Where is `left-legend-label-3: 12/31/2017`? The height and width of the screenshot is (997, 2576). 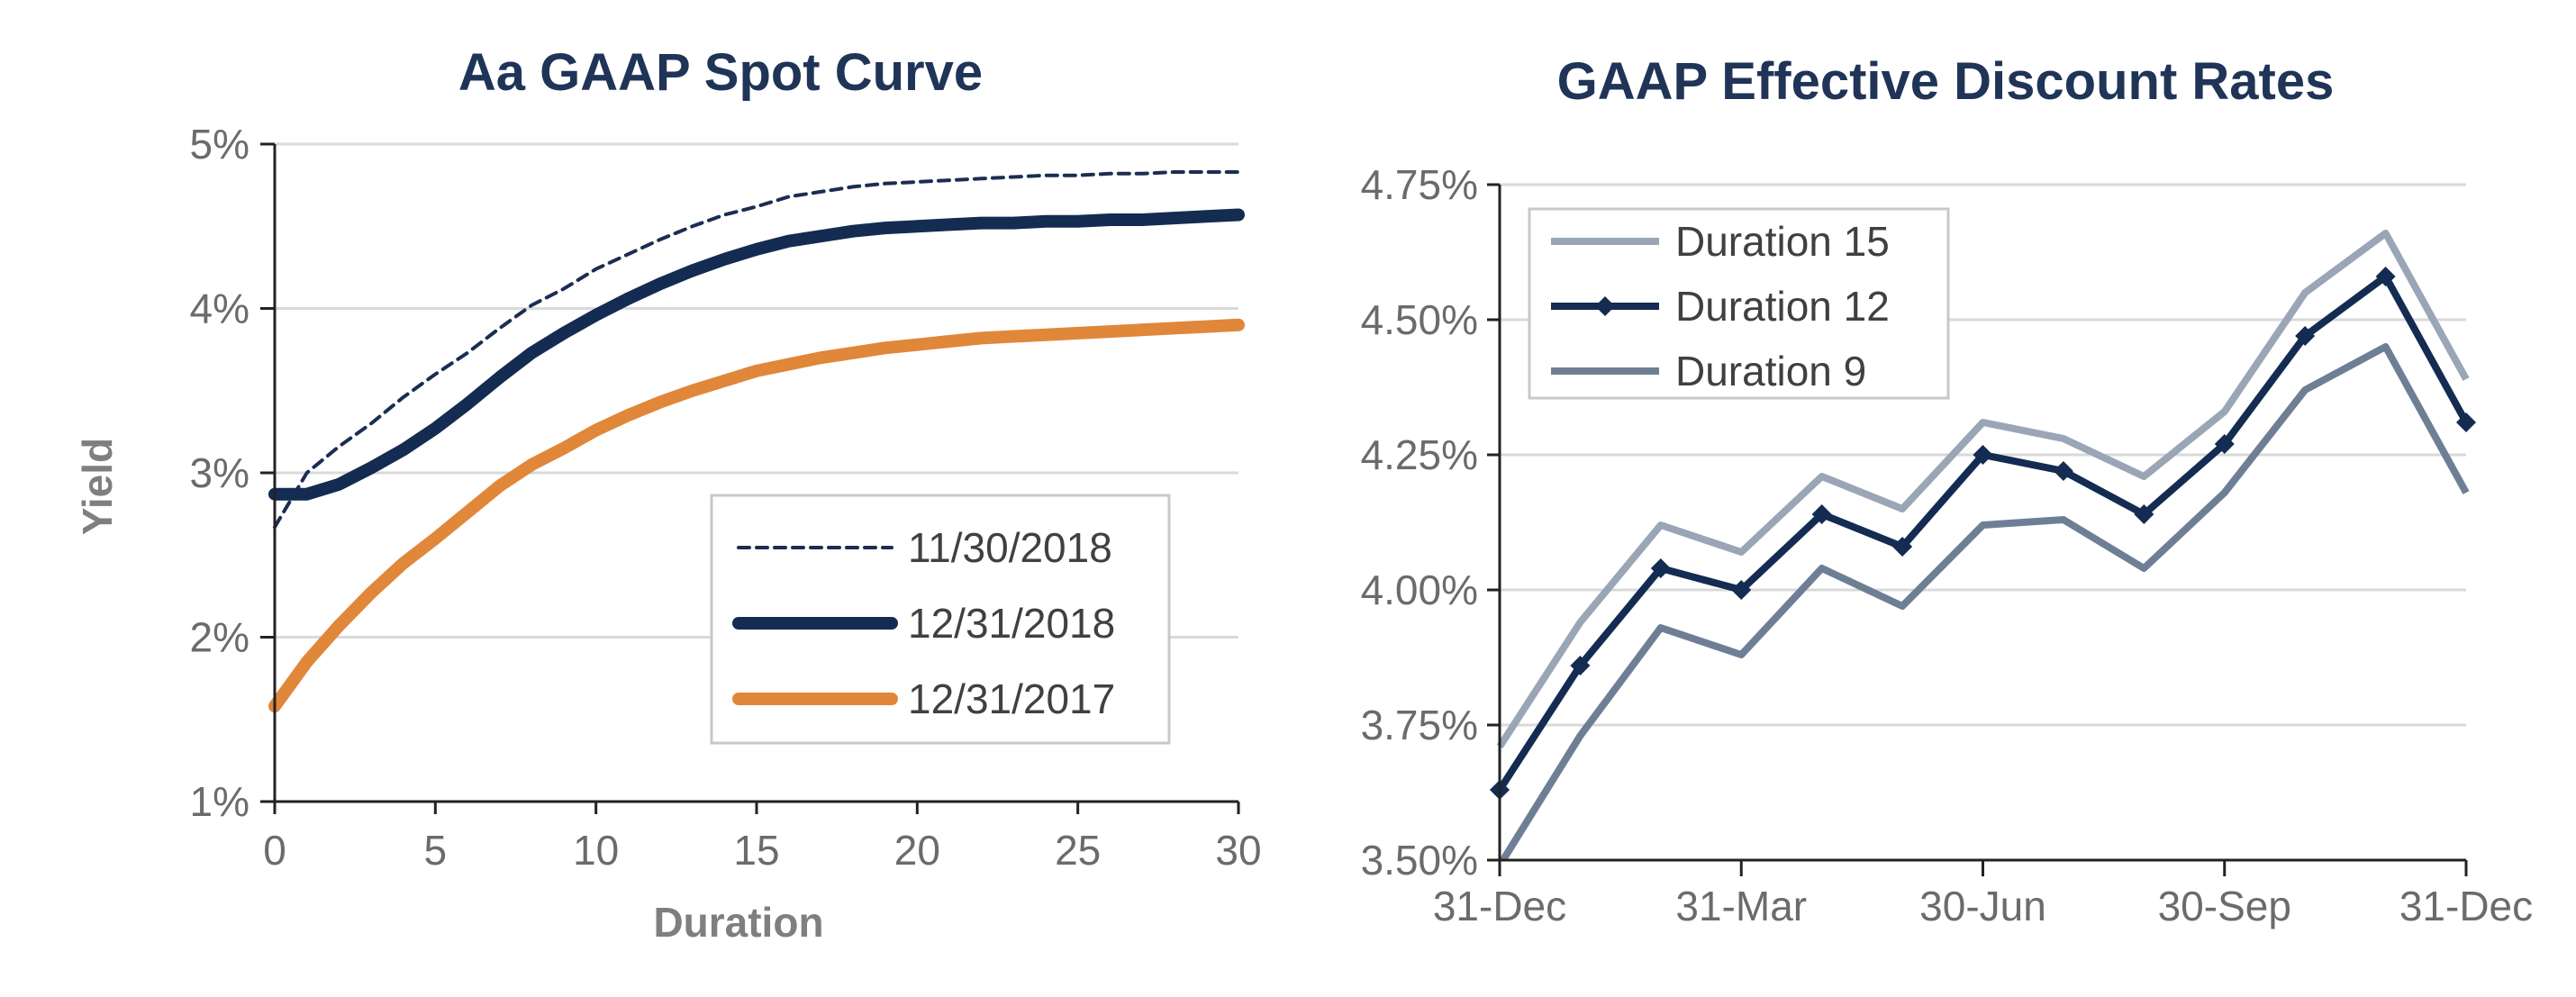
left-legend-label-3: 12/31/2017 is located at coordinates (1011, 699).